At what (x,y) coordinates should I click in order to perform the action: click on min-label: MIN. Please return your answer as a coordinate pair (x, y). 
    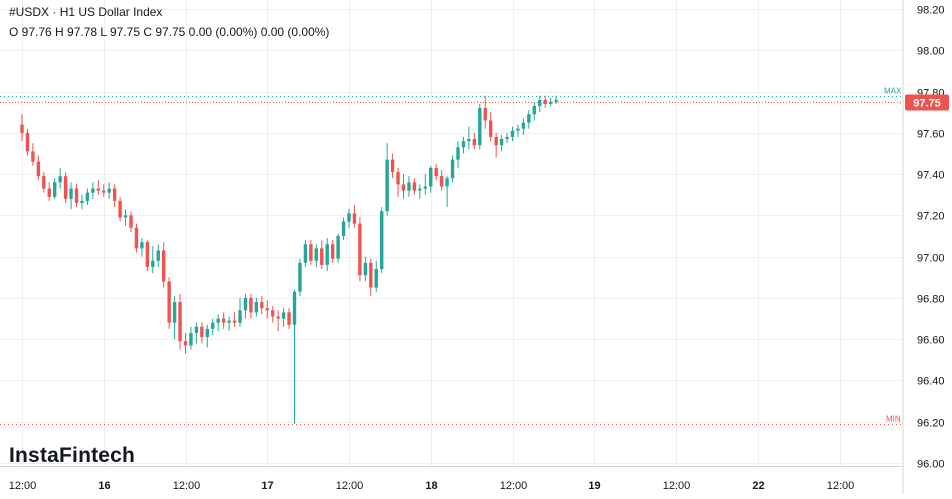
    Looking at the image, I should click on (893, 419).